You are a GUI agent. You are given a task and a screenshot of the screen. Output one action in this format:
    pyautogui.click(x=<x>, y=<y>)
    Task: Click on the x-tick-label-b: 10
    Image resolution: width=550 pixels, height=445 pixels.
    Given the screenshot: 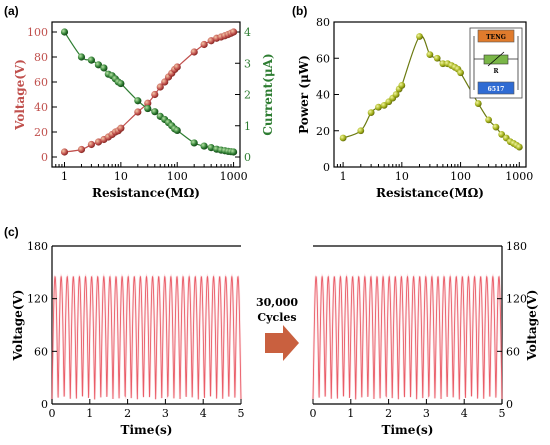 What is the action you would take?
    pyautogui.click(x=402, y=176)
    